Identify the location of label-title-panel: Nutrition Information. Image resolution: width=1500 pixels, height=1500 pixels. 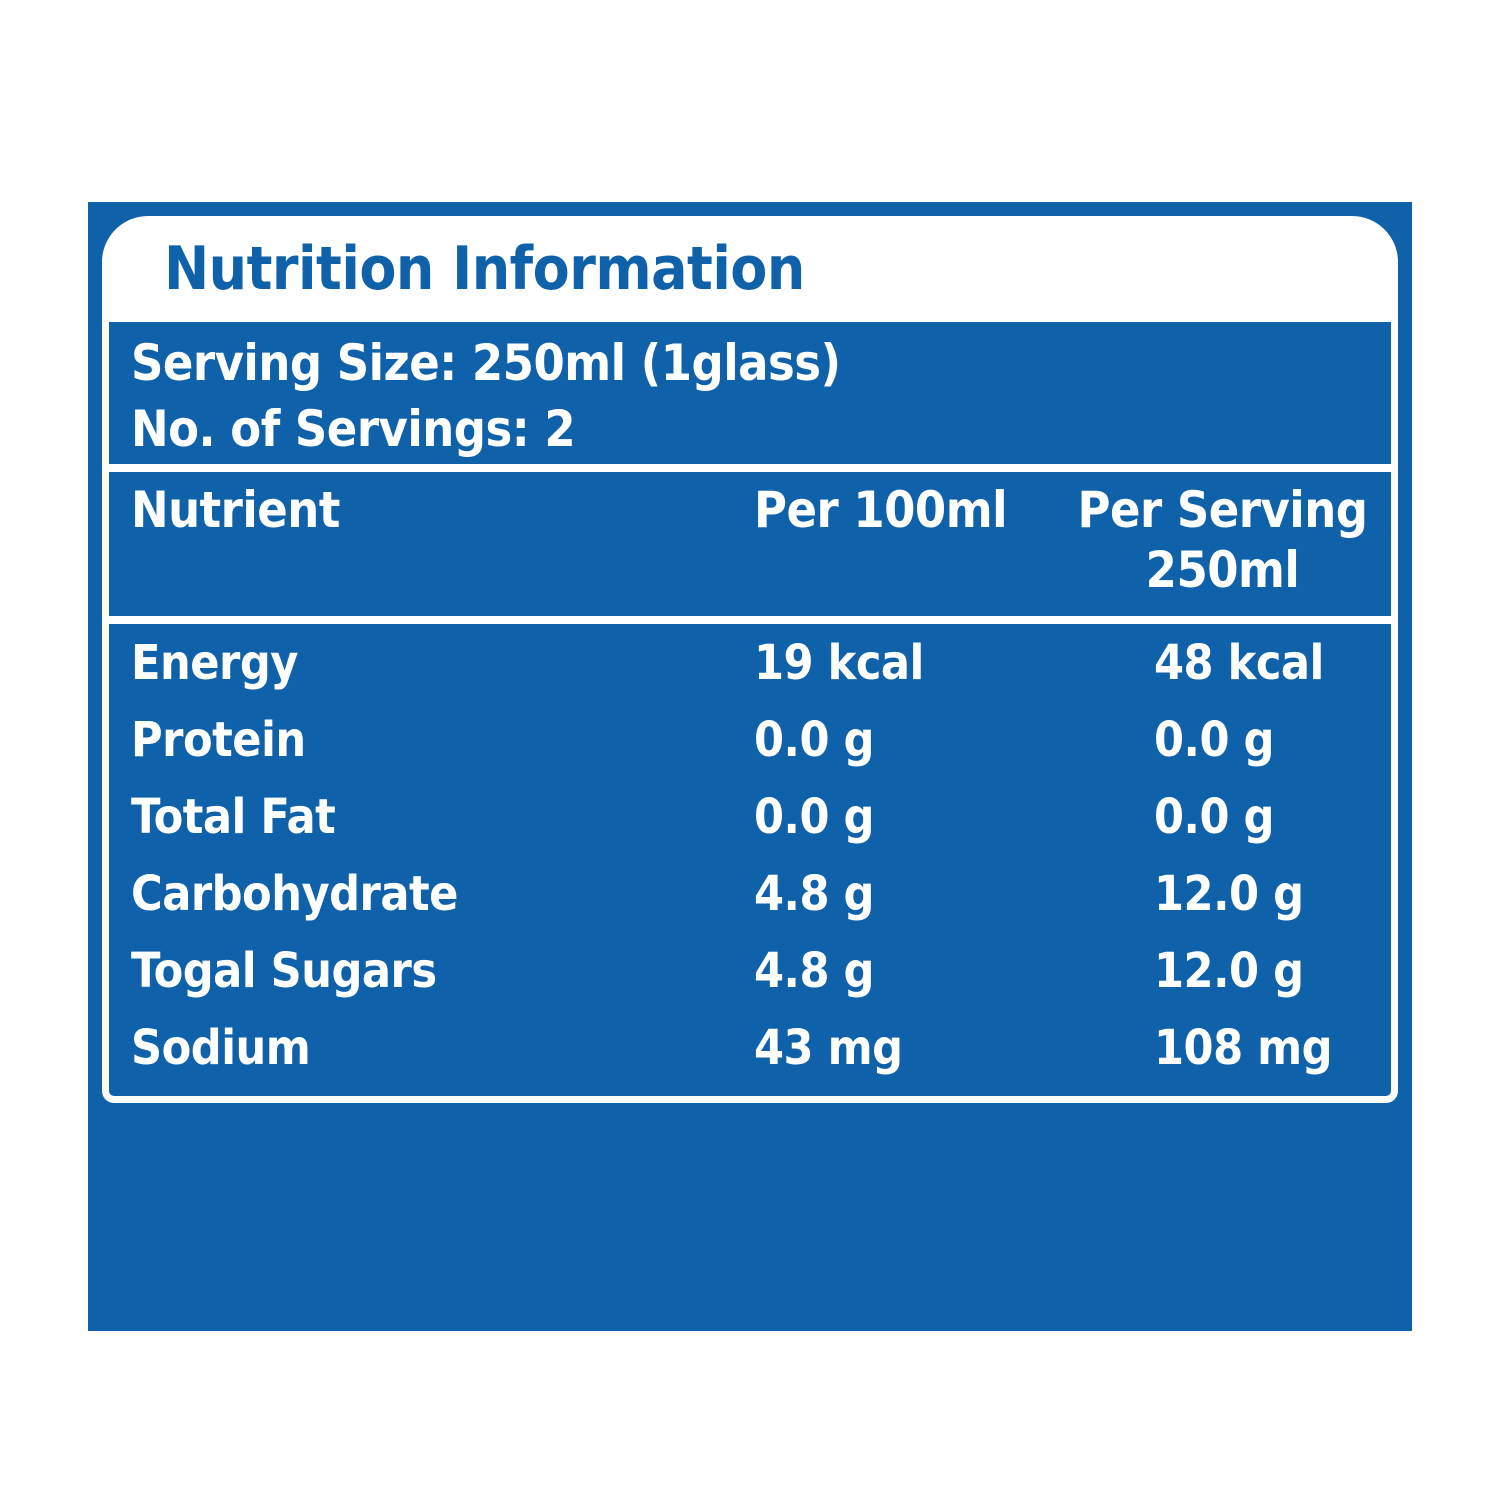
(750, 269).